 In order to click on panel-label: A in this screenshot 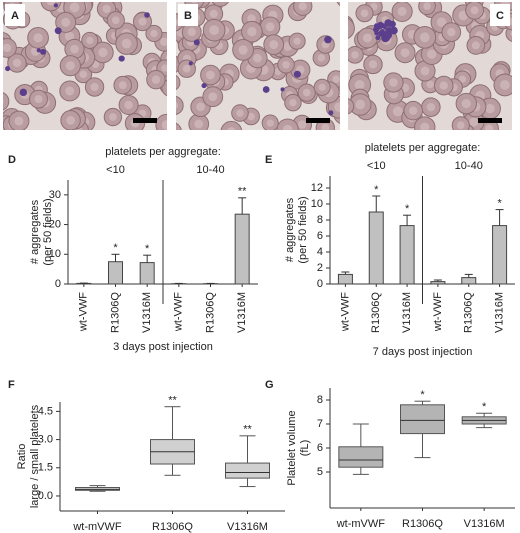, I will do `click(15, 16)`.